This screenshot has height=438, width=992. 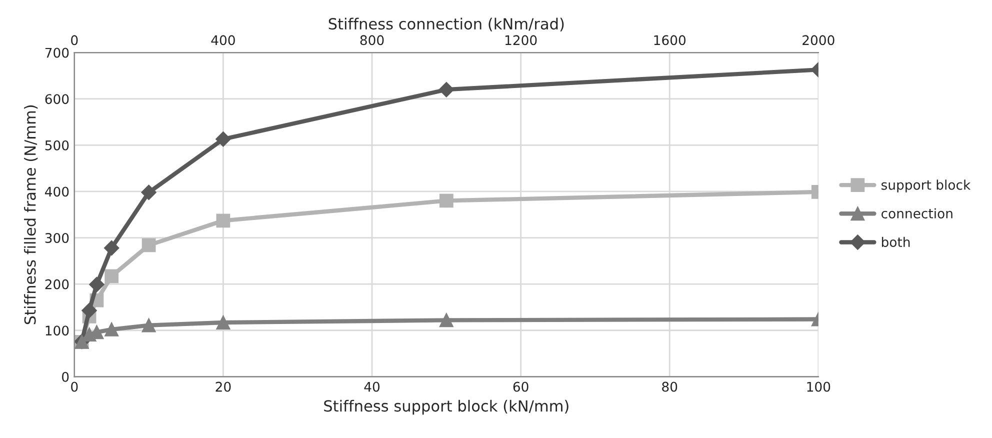 What do you see at coordinates (521, 40) in the screenshot?
I see `x2-tick-label: 1200` at bounding box center [521, 40].